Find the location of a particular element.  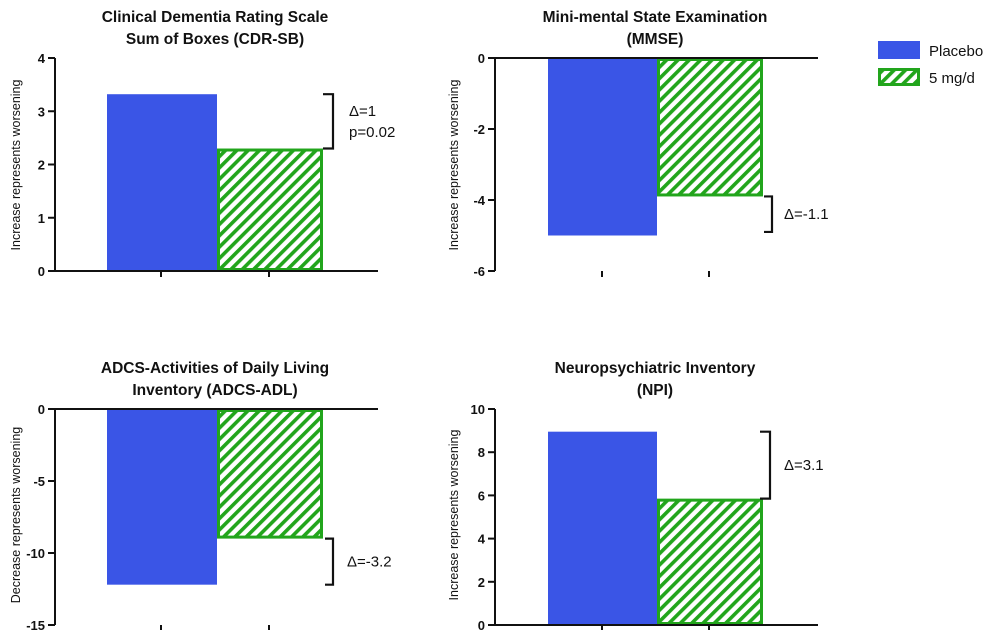

y-axis-label: Decrease represents worsening is located at coordinates (16, 515).